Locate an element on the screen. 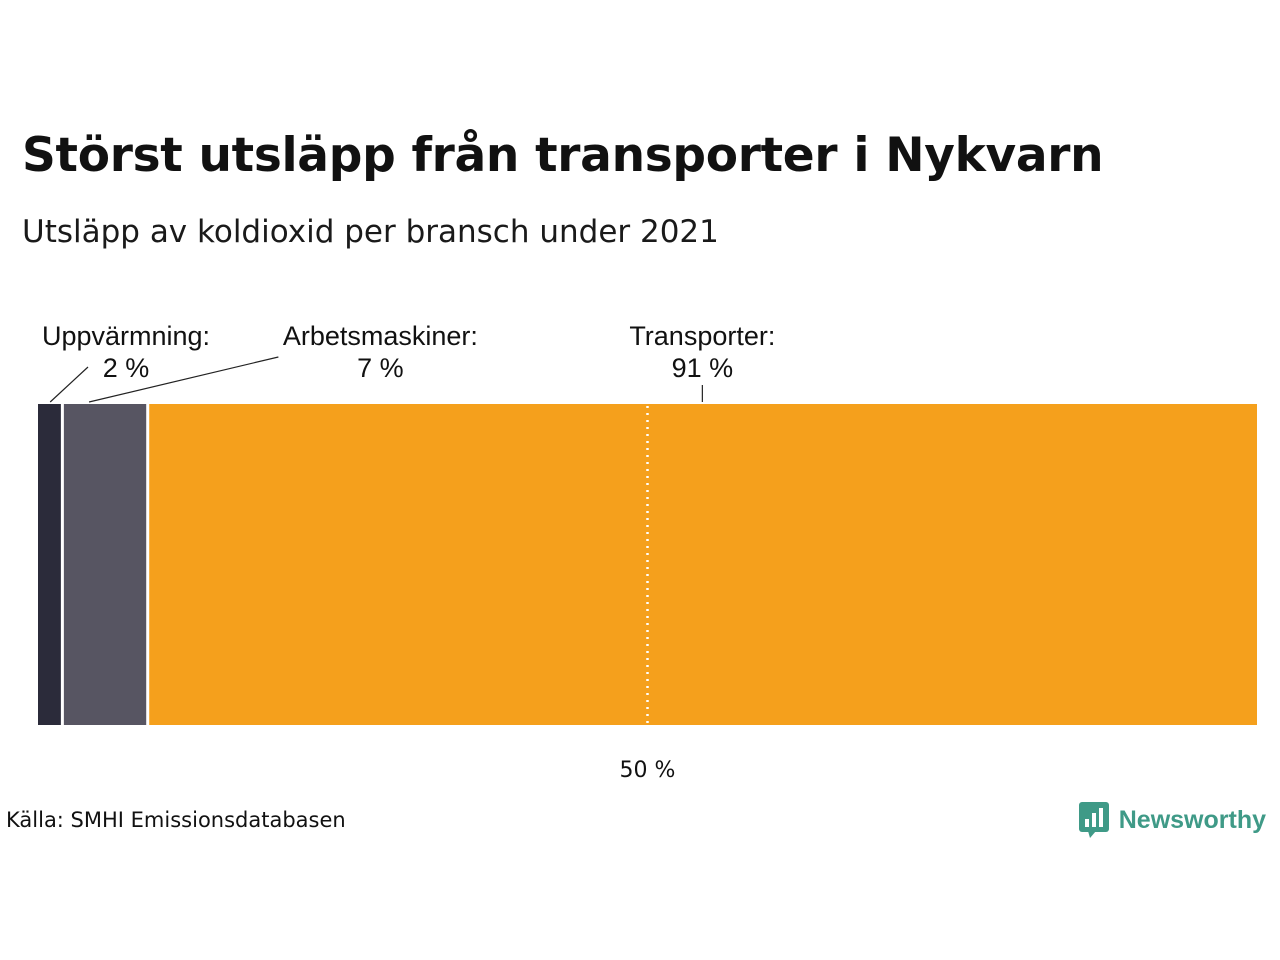 This screenshot has height=960, width=1280. brand-logo: Newsworthy is located at coordinates (1172, 820).